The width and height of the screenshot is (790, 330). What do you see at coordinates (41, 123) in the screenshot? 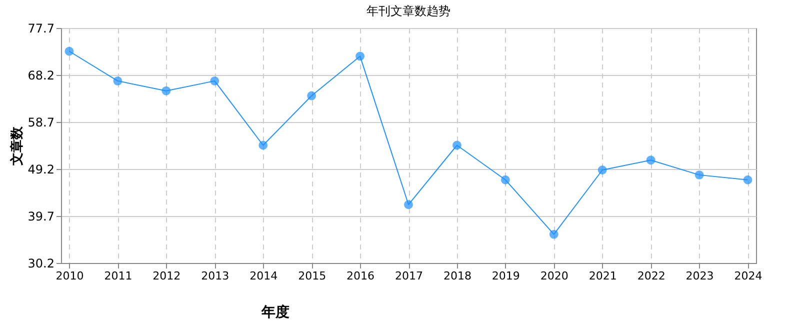
I see `y-tick-label: 58.7` at bounding box center [41, 123].